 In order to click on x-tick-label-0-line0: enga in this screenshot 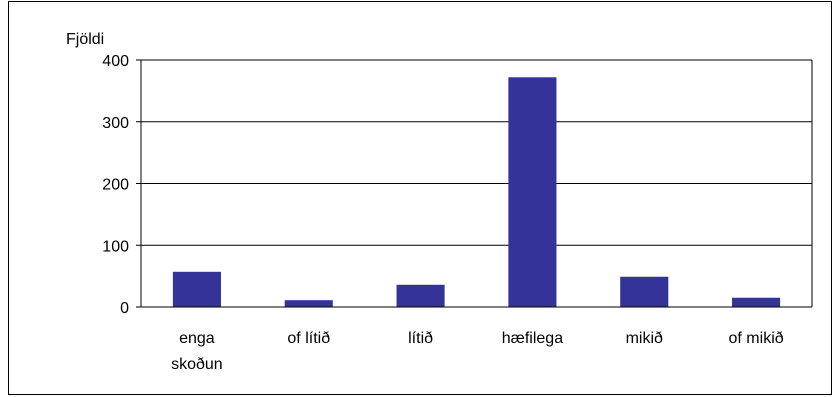, I will do `click(197, 338)`.